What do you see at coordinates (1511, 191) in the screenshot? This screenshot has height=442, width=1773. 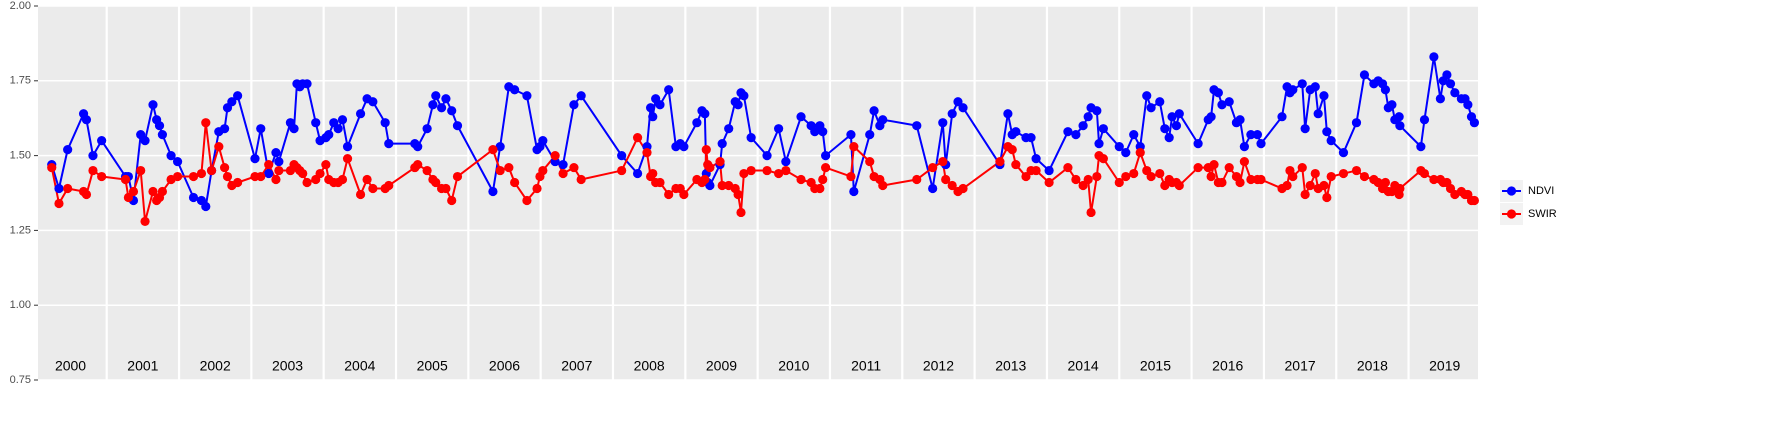 I see `legend-point` at bounding box center [1511, 191].